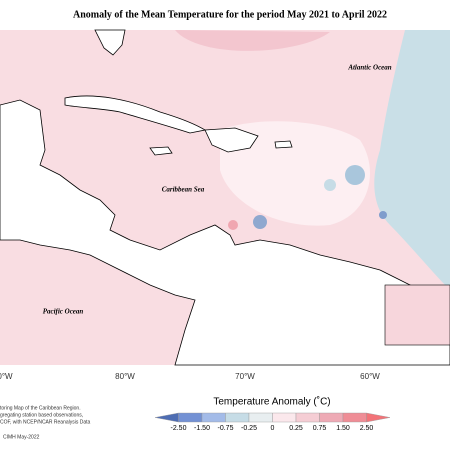 This screenshot has height=450, width=450. I want to click on cuba, so click(135, 114).